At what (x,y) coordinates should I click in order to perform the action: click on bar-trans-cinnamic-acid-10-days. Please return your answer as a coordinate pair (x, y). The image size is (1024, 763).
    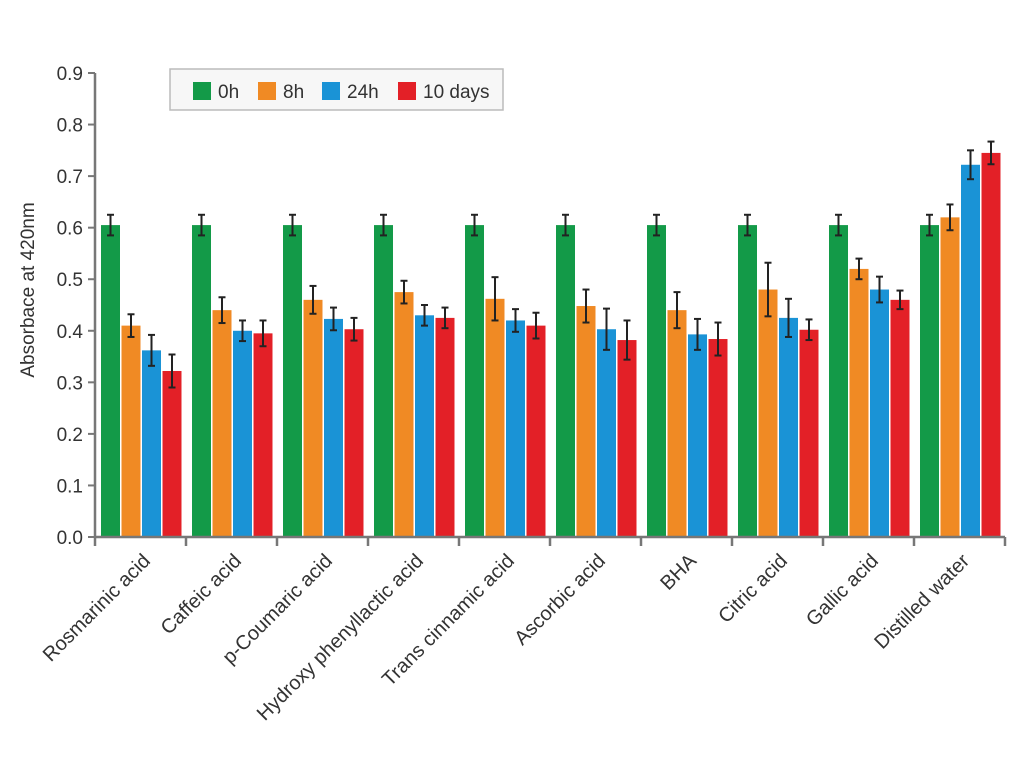
    Looking at the image, I should click on (536, 431).